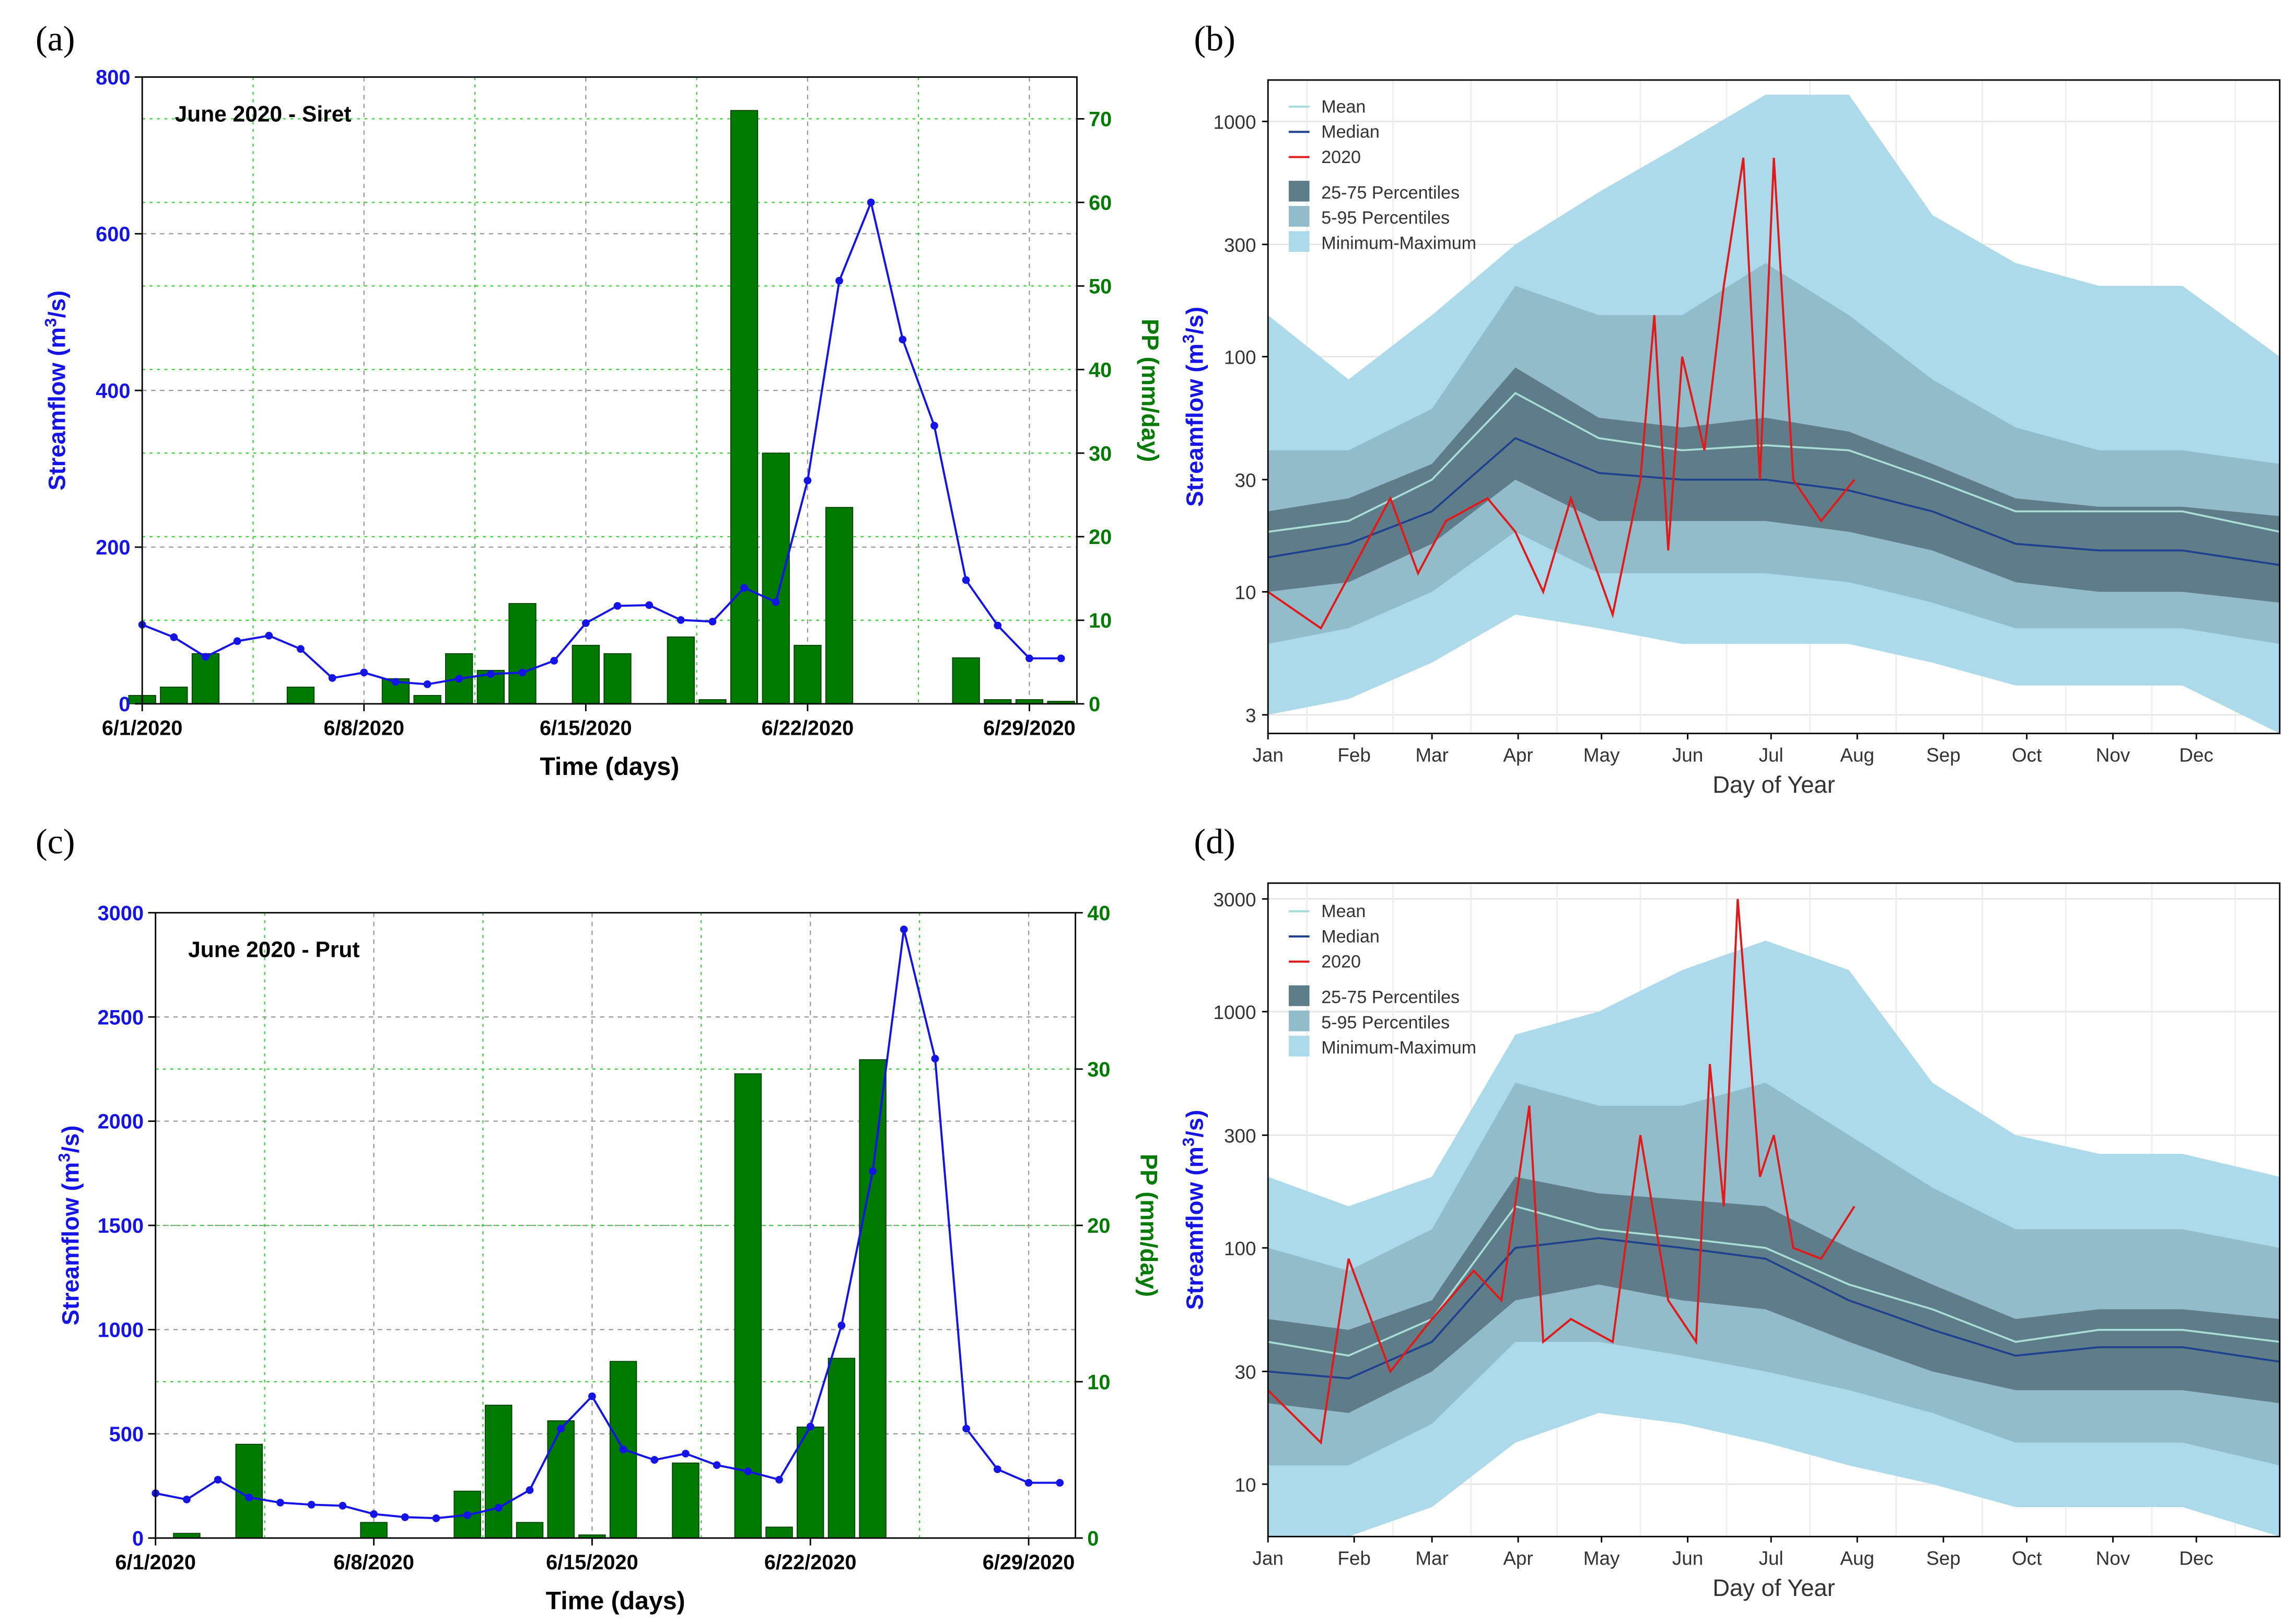 The height and width of the screenshot is (1621, 2296). Describe the element at coordinates (610, 766) in the screenshot. I see `a-xlabel: Time (days)` at that location.